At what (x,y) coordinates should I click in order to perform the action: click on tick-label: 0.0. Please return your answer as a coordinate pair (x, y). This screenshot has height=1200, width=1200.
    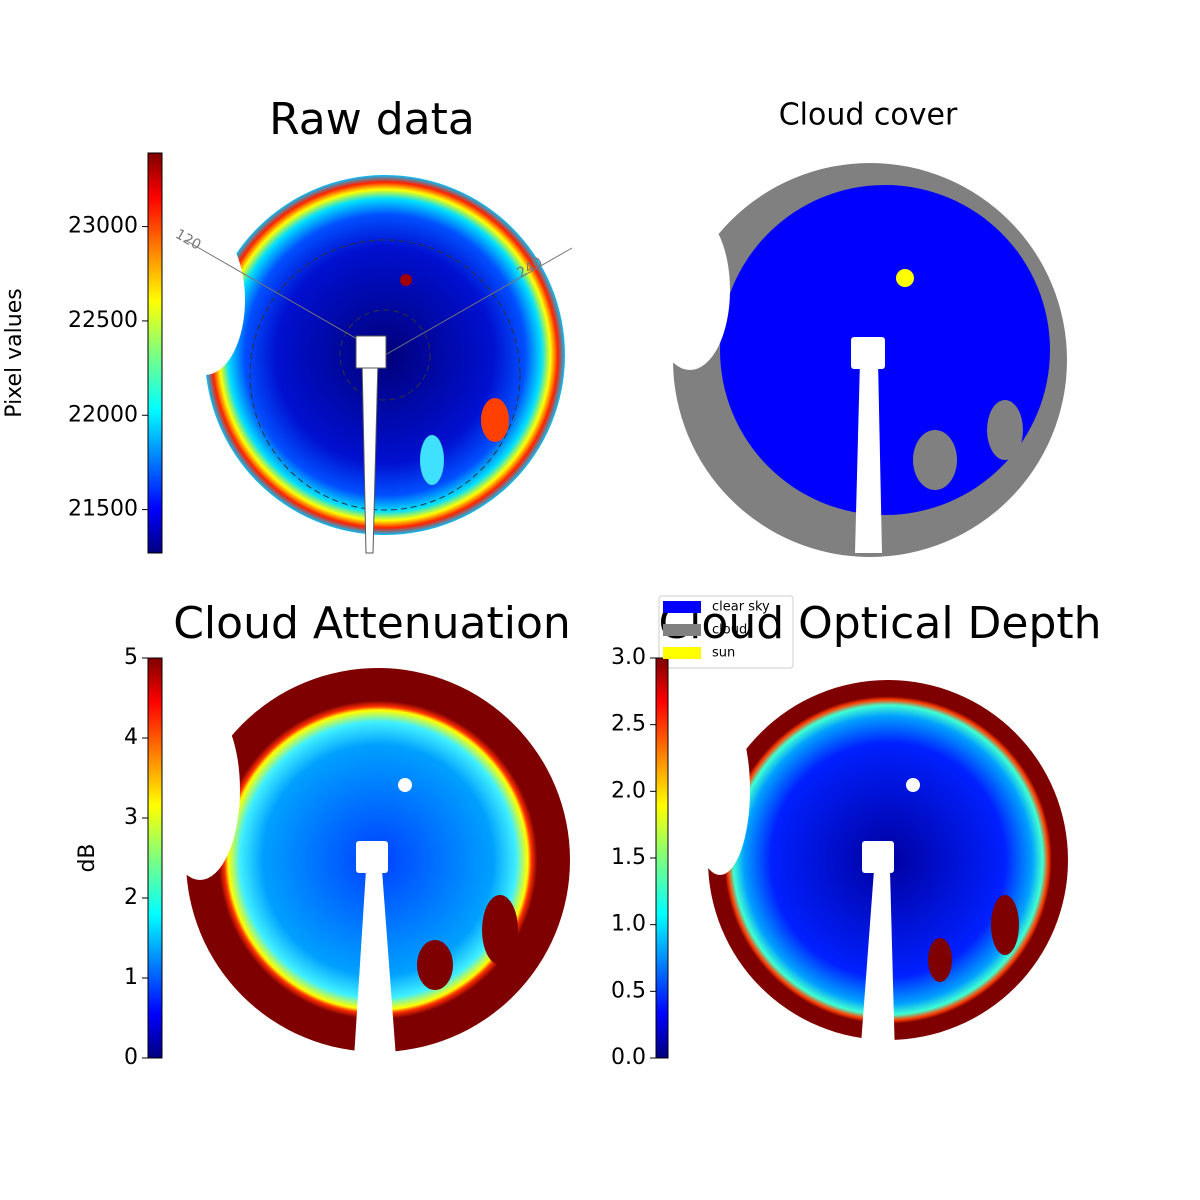
    Looking at the image, I should click on (628, 1057).